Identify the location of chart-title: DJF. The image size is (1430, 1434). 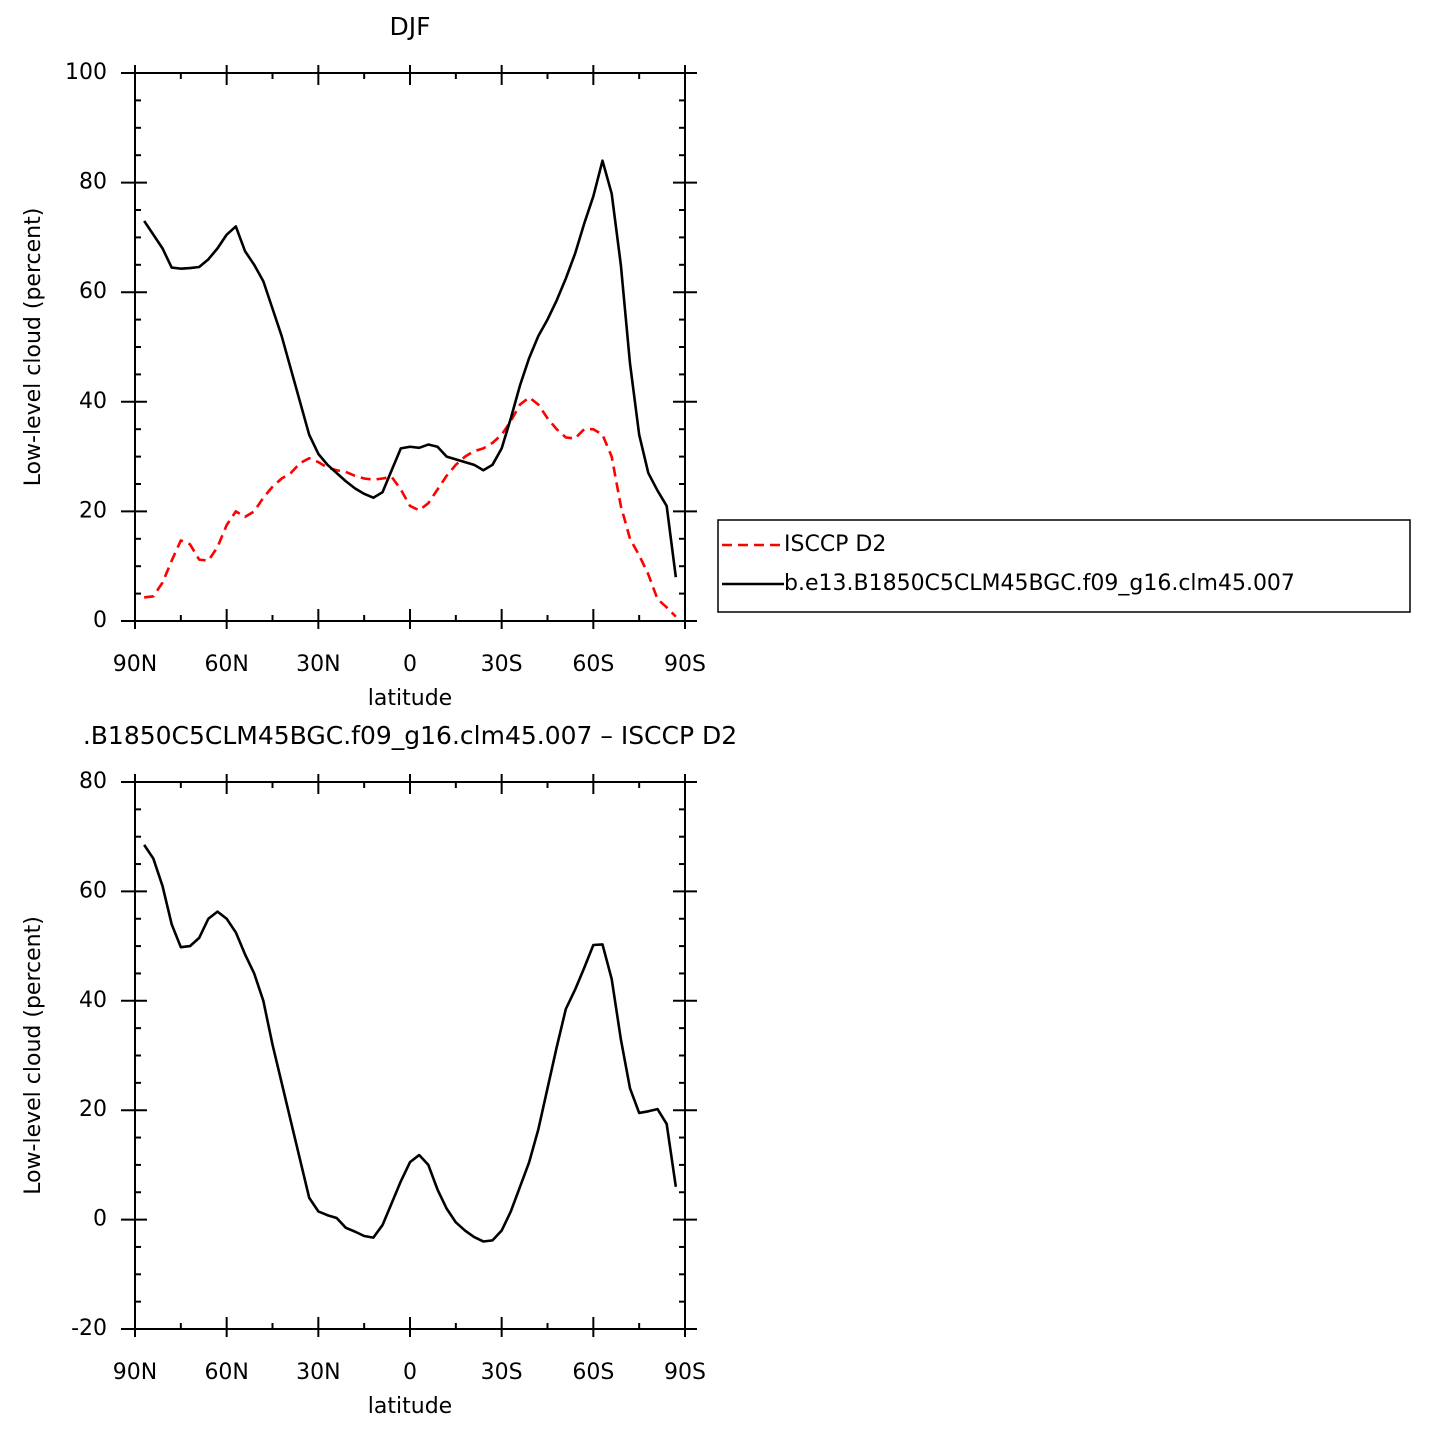
(409, 26).